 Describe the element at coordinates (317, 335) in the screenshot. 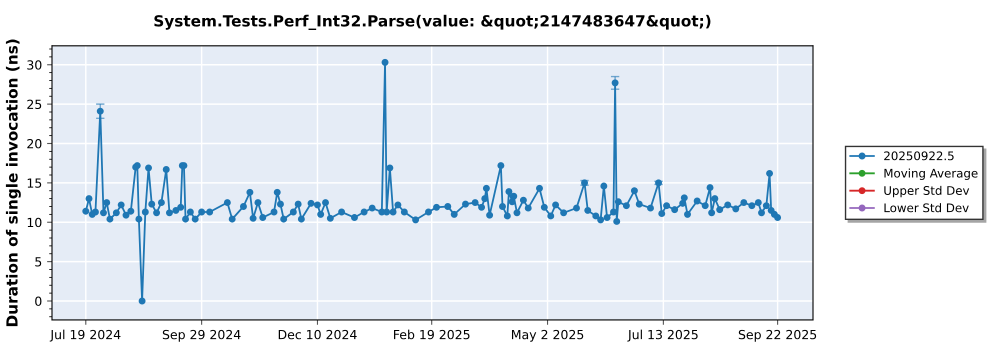

I see `x-tick-label: Dec 10 2024` at that location.